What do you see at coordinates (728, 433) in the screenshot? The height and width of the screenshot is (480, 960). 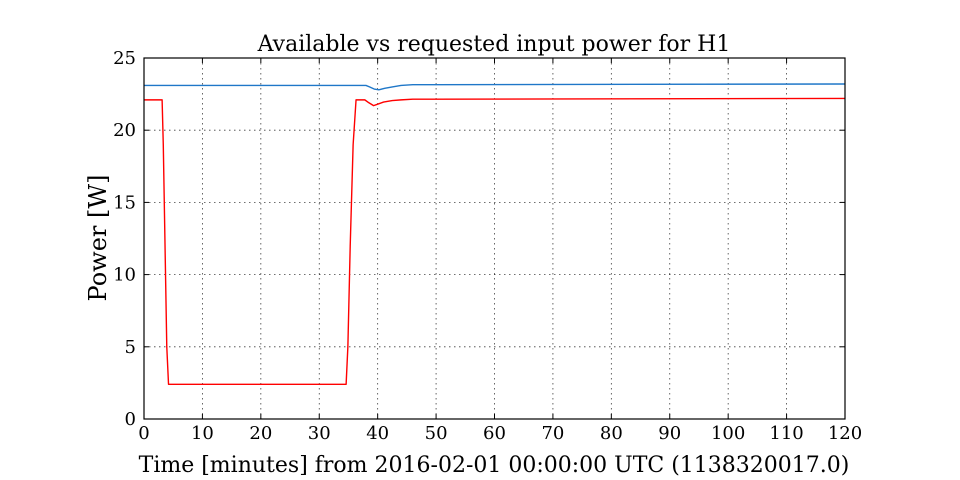 I see `x-tick-label: 100` at bounding box center [728, 433].